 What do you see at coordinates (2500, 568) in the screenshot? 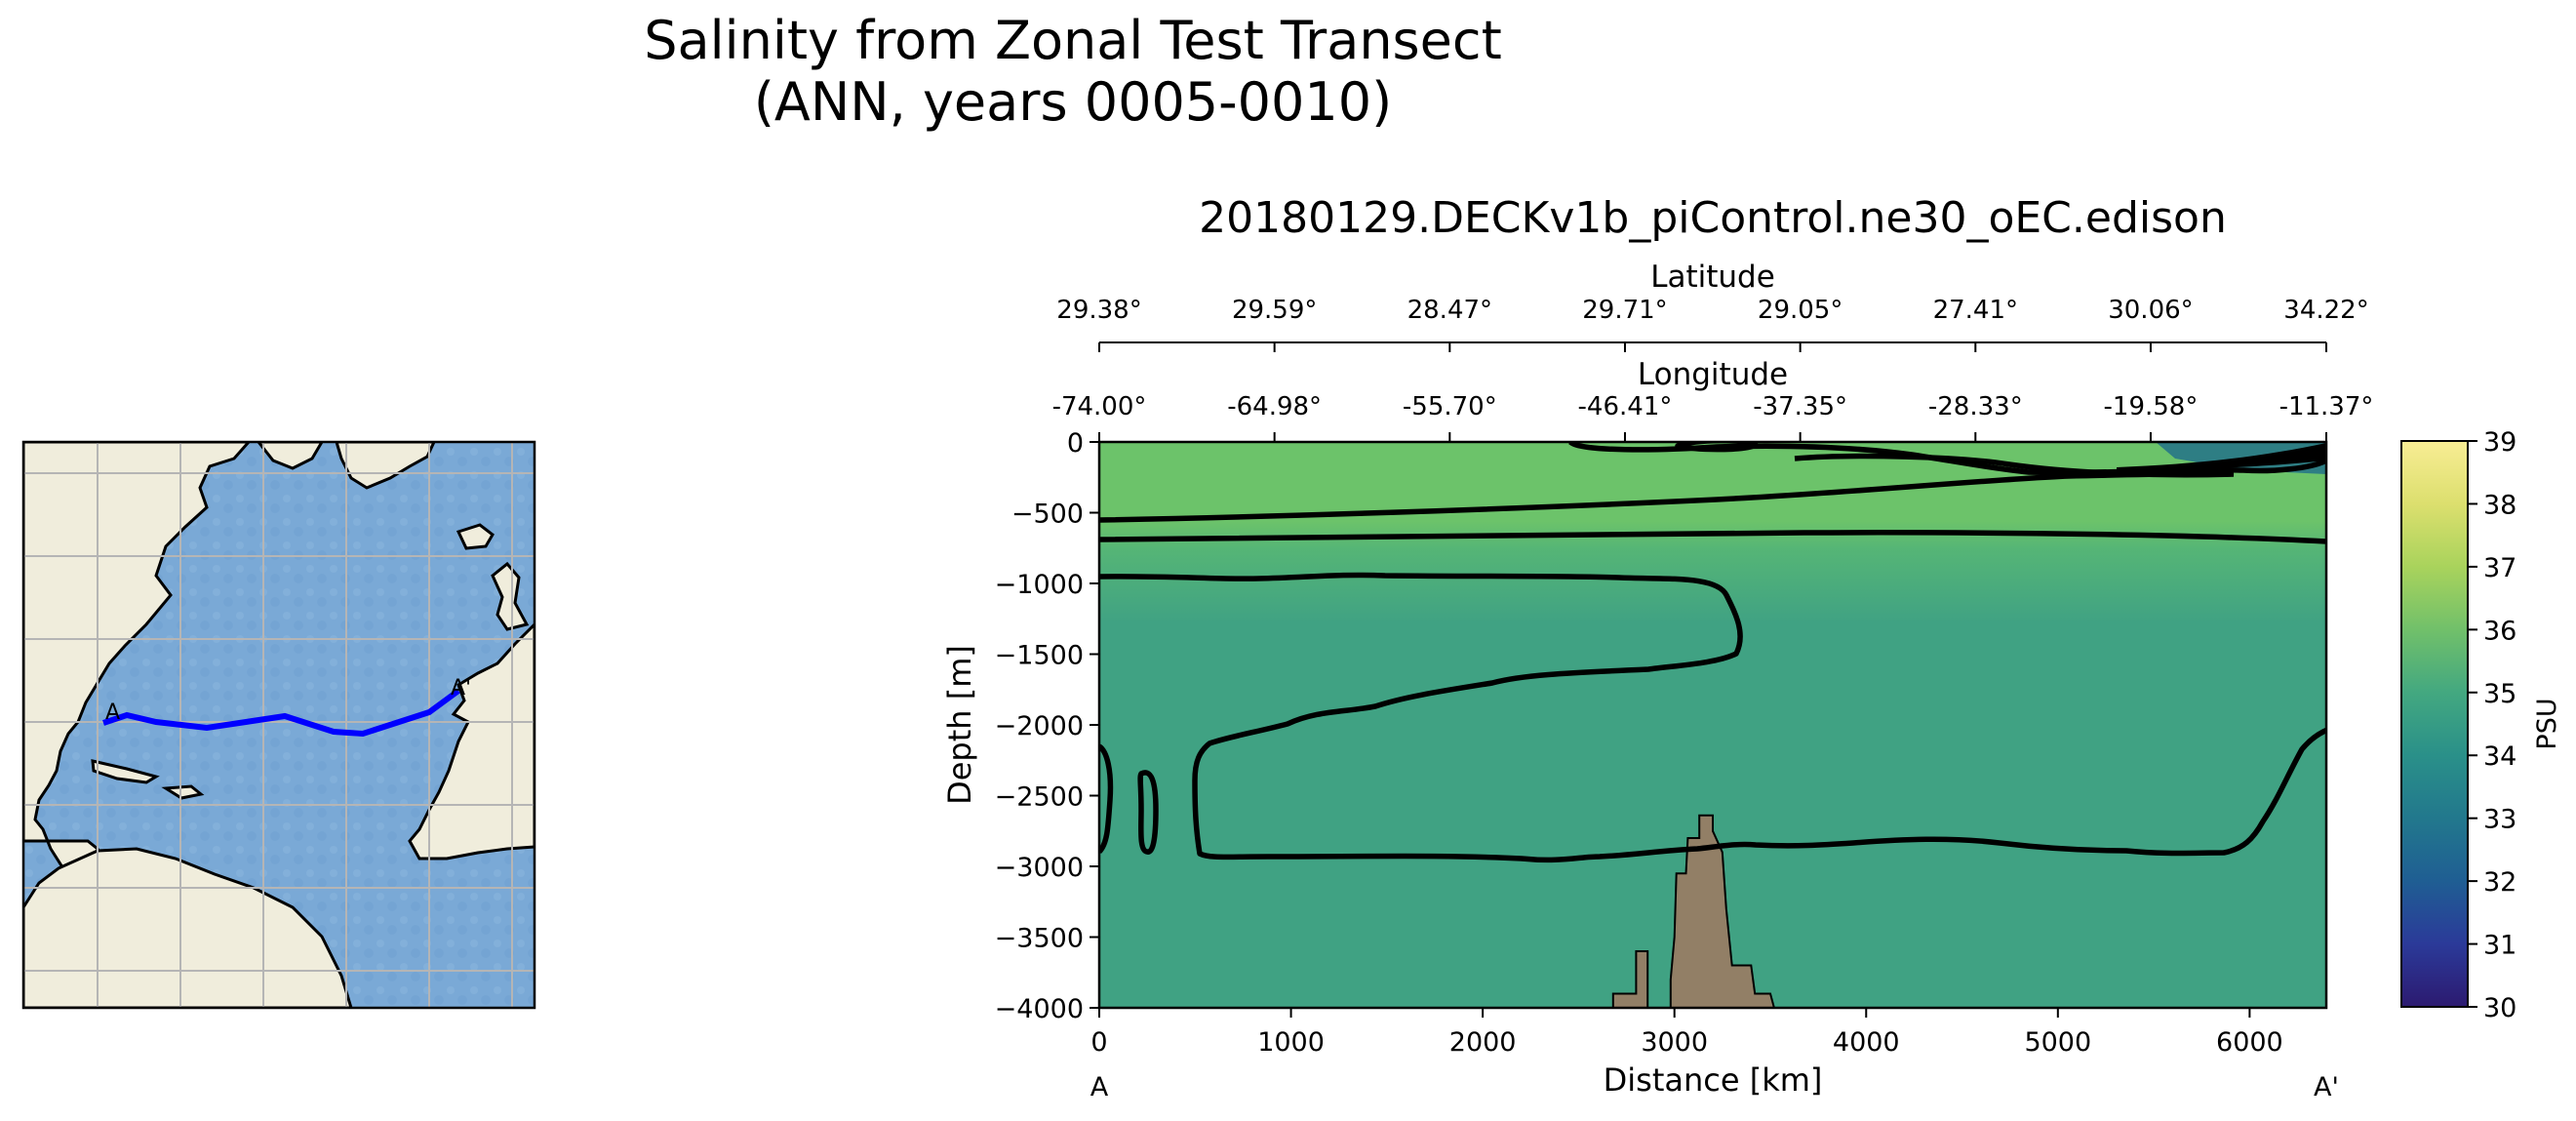
I see `colorbar-tick-label: 37` at bounding box center [2500, 568].